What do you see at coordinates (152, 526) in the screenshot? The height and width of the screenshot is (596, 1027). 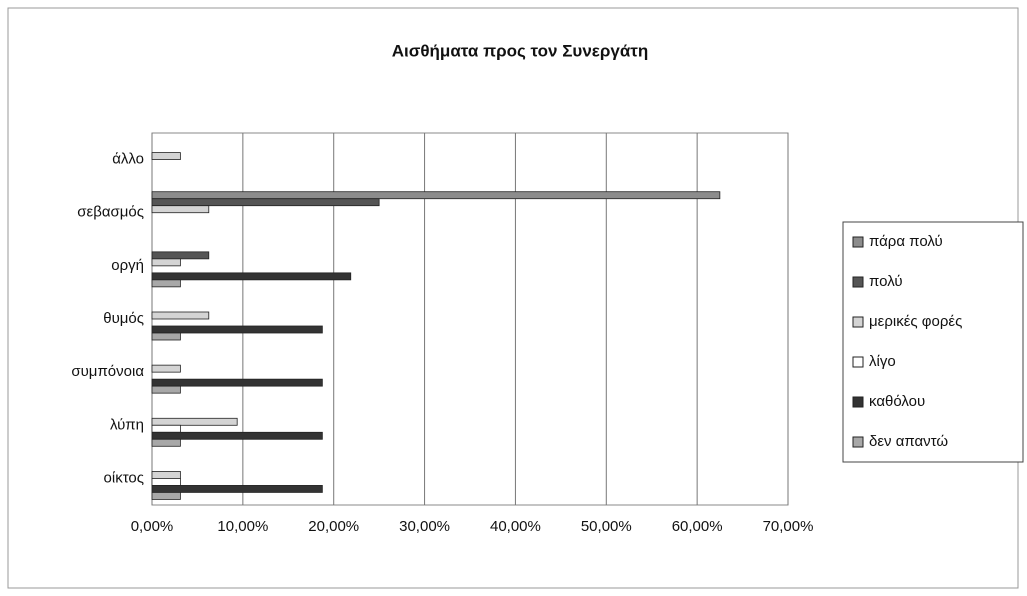 I see `x-tick-label: 0,00%` at bounding box center [152, 526].